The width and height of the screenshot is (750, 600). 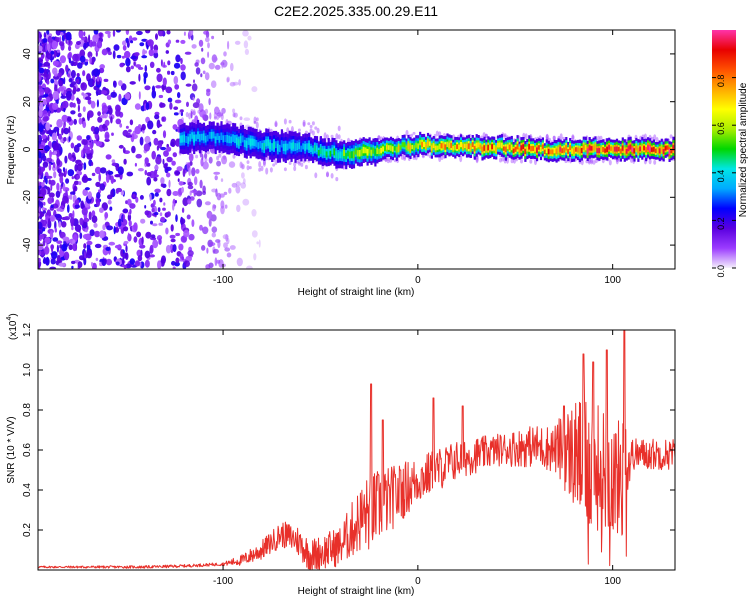 I want to click on spectrogram-xtick-label: 100, so click(x=612, y=280).